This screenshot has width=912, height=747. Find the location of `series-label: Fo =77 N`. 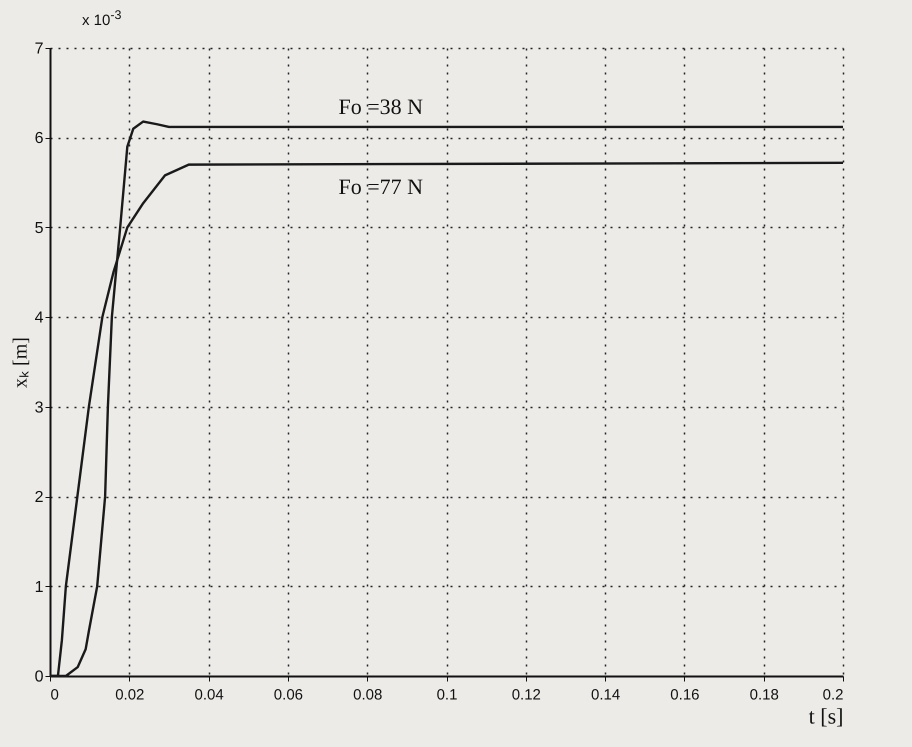

series-label: Fo =77 N is located at coordinates (381, 186).